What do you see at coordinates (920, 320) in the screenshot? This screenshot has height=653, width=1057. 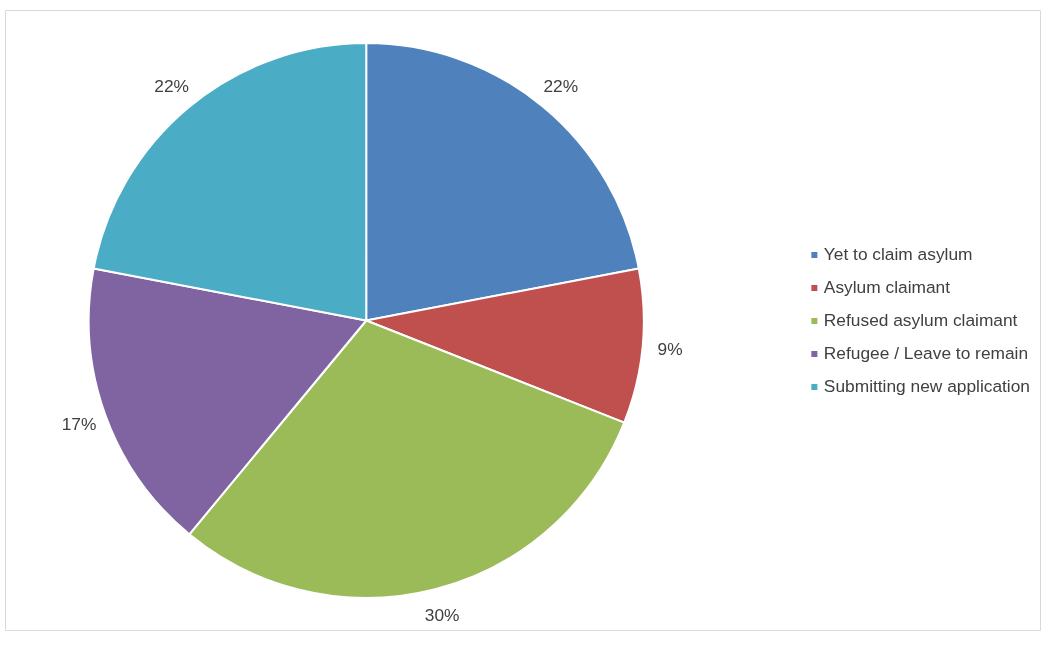 I see `legend-label: Refused asylum claimant` at bounding box center [920, 320].